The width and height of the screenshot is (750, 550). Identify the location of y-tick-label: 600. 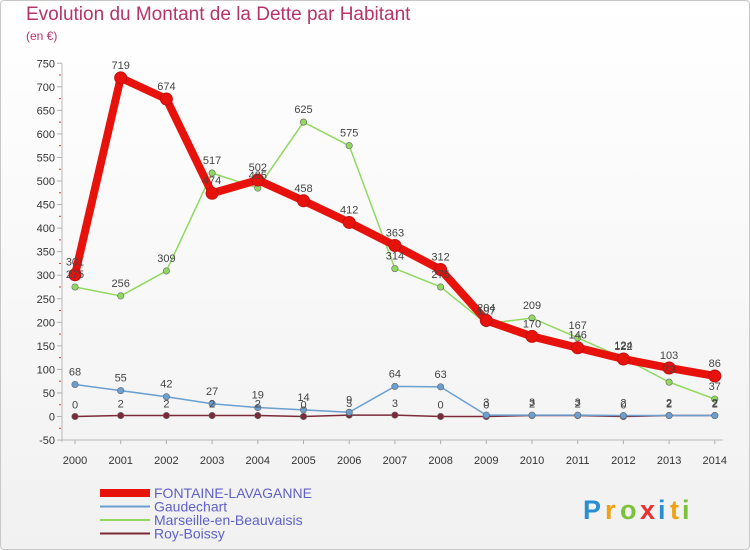
(46, 135).